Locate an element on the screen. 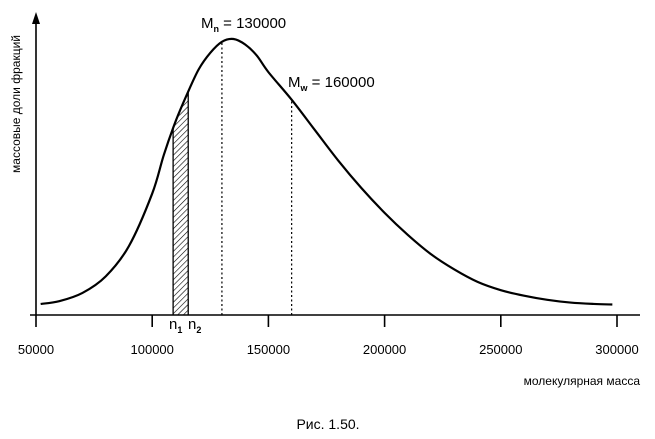 This screenshot has height=439, width=655. x-tick-label: 50000 is located at coordinates (36, 349).